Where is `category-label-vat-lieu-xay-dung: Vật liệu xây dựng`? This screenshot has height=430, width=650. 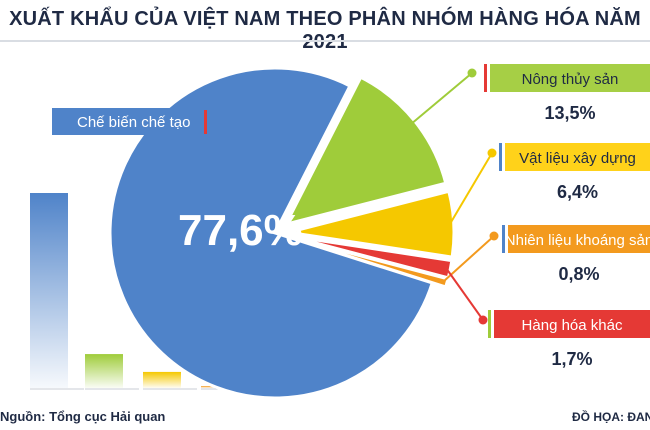
category-label-vat-lieu-xay-dung: Vật liệu xây dựng is located at coordinates (577, 158).